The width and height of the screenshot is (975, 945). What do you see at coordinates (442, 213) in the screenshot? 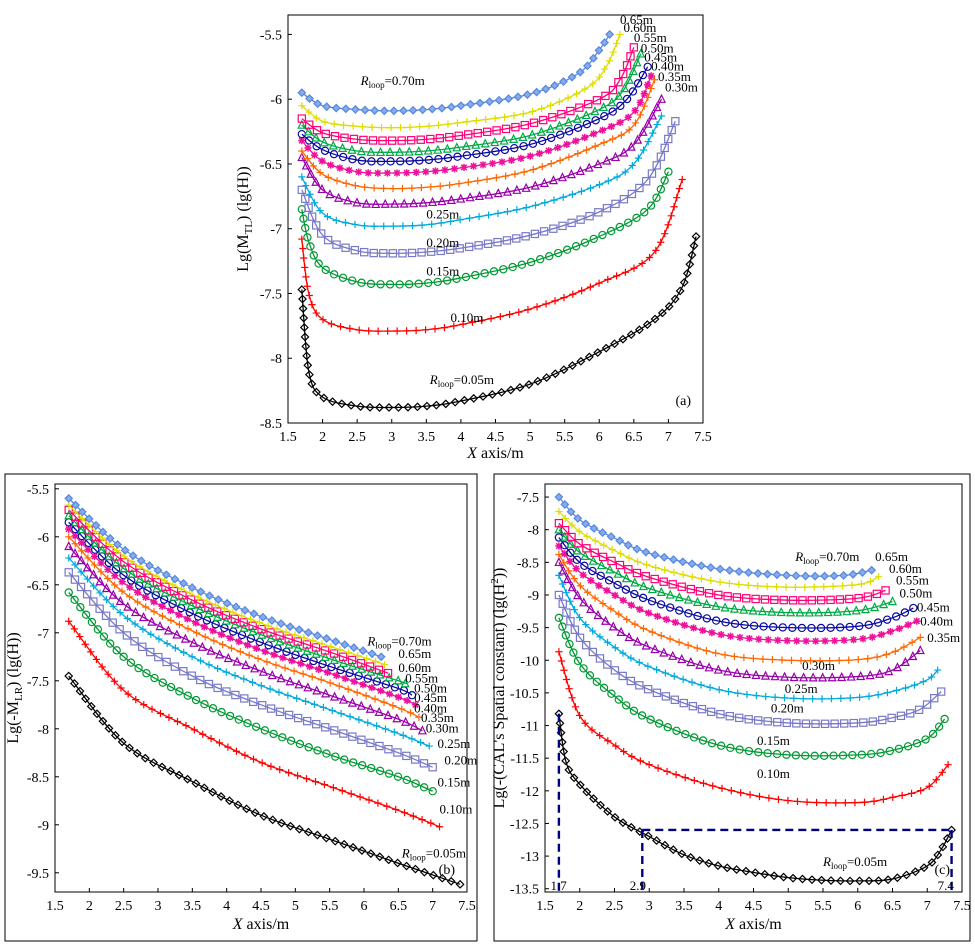
I see `annotation-label: 0.25m` at bounding box center [442, 213].